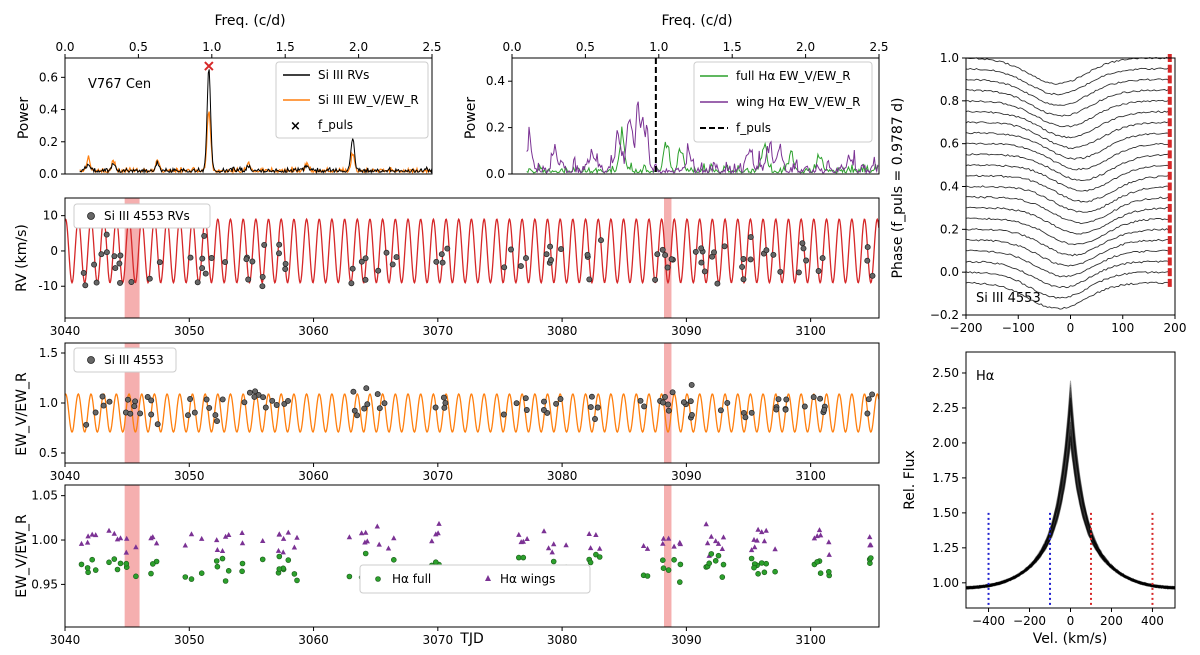 This screenshot has width=1200, height=655. I want to click on velocity-xlabel: Vel. (km/s), so click(1070, 639).